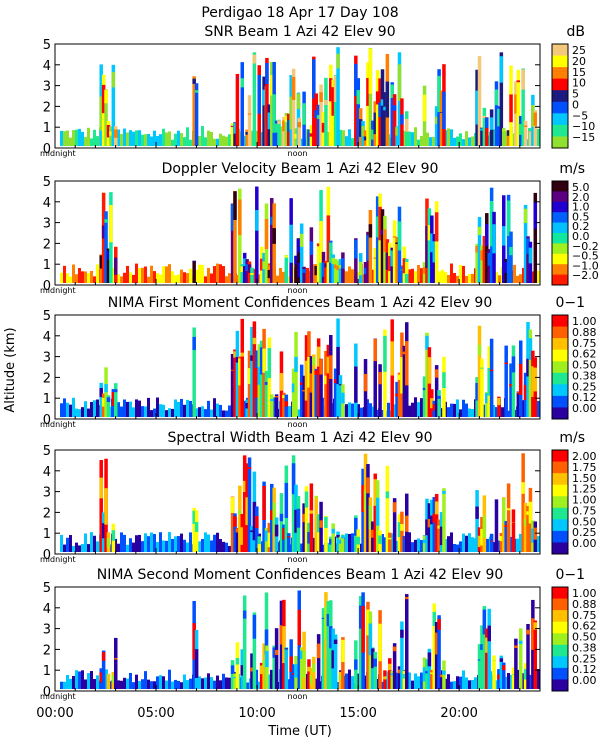 The height and width of the screenshot is (754, 600). What do you see at coordinates (47, 182) in the screenshot?
I see `y-tick-label: 5` at bounding box center [47, 182].